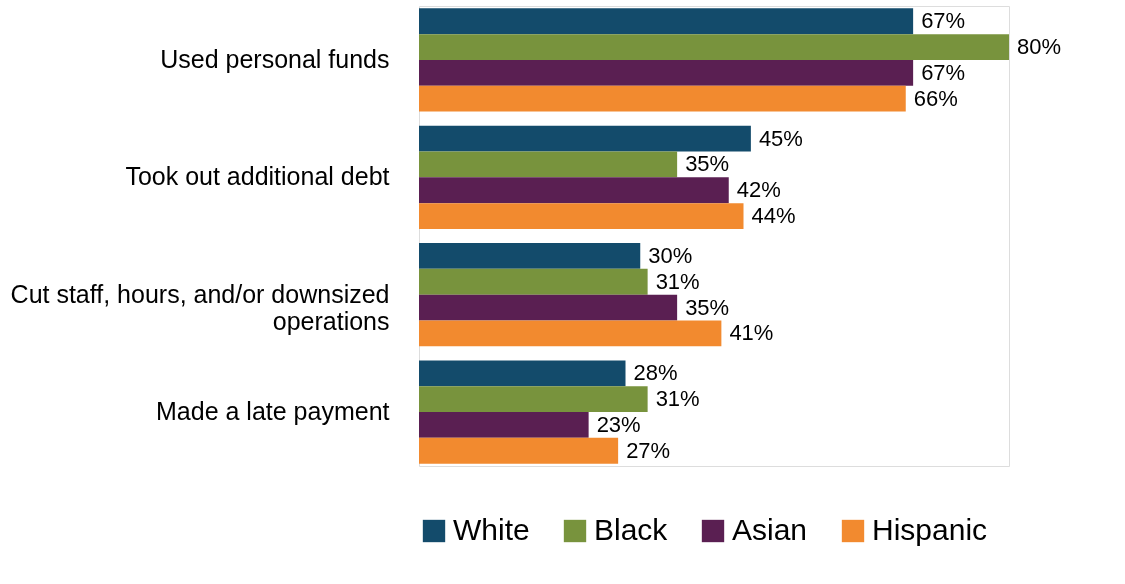 This screenshot has width=1125, height=584. What do you see at coordinates (648, 450) in the screenshot?
I see `data-label: 27%` at bounding box center [648, 450].